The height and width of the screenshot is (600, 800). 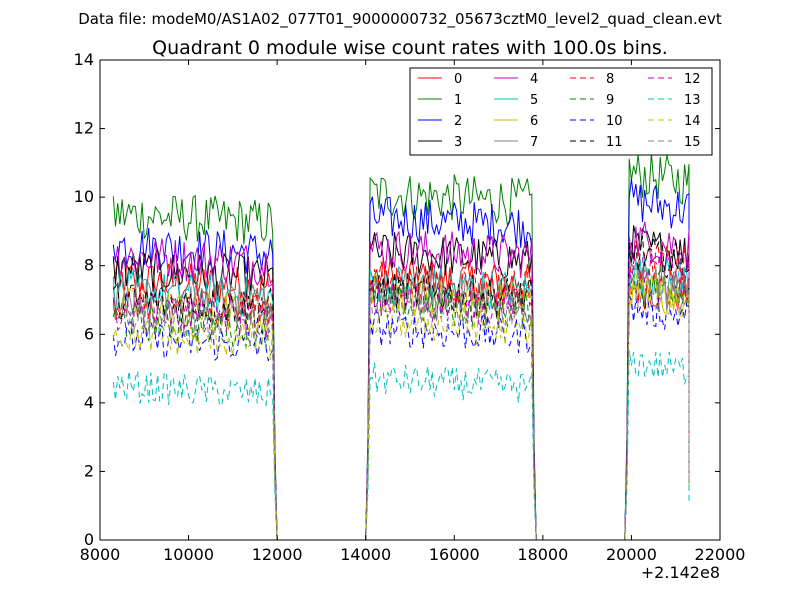 I want to click on legend-label-8: 8, so click(x=610, y=79).